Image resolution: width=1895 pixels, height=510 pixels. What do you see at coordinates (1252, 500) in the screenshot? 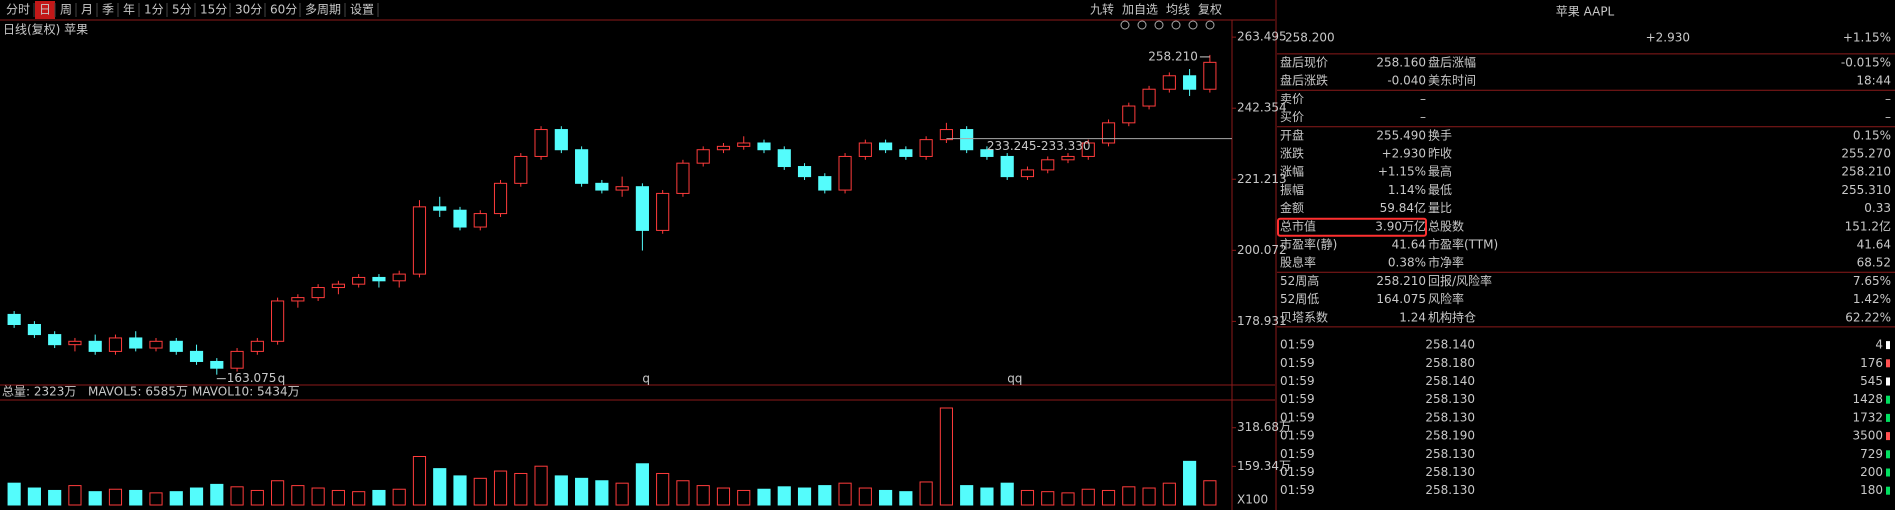
I see `volume-unit: X100` at bounding box center [1252, 500].